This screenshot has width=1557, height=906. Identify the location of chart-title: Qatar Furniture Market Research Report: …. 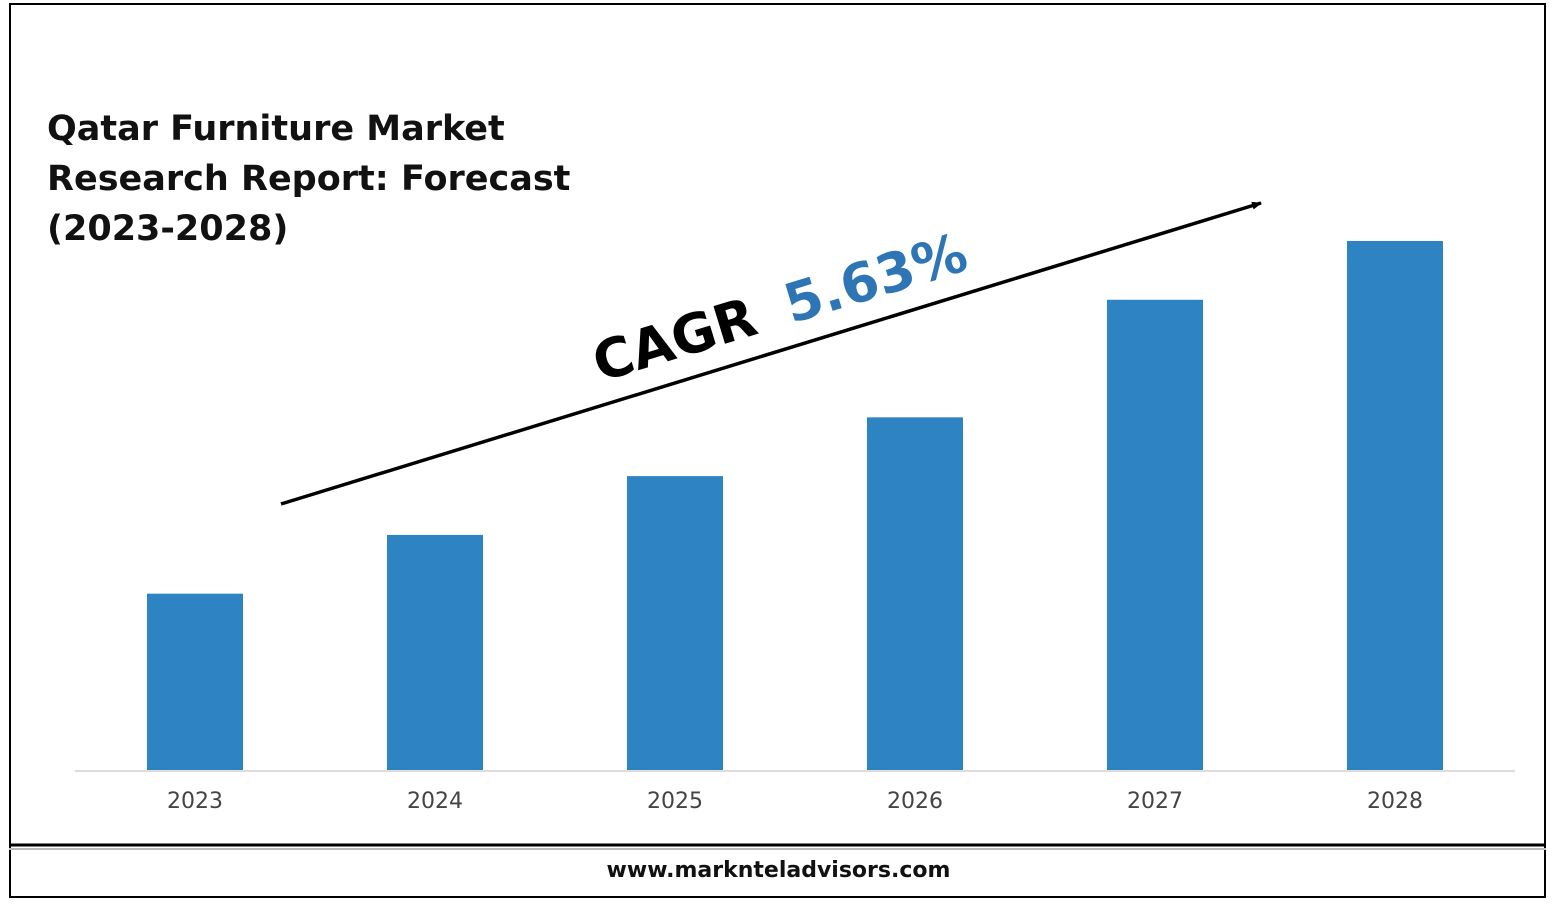
(327, 179).